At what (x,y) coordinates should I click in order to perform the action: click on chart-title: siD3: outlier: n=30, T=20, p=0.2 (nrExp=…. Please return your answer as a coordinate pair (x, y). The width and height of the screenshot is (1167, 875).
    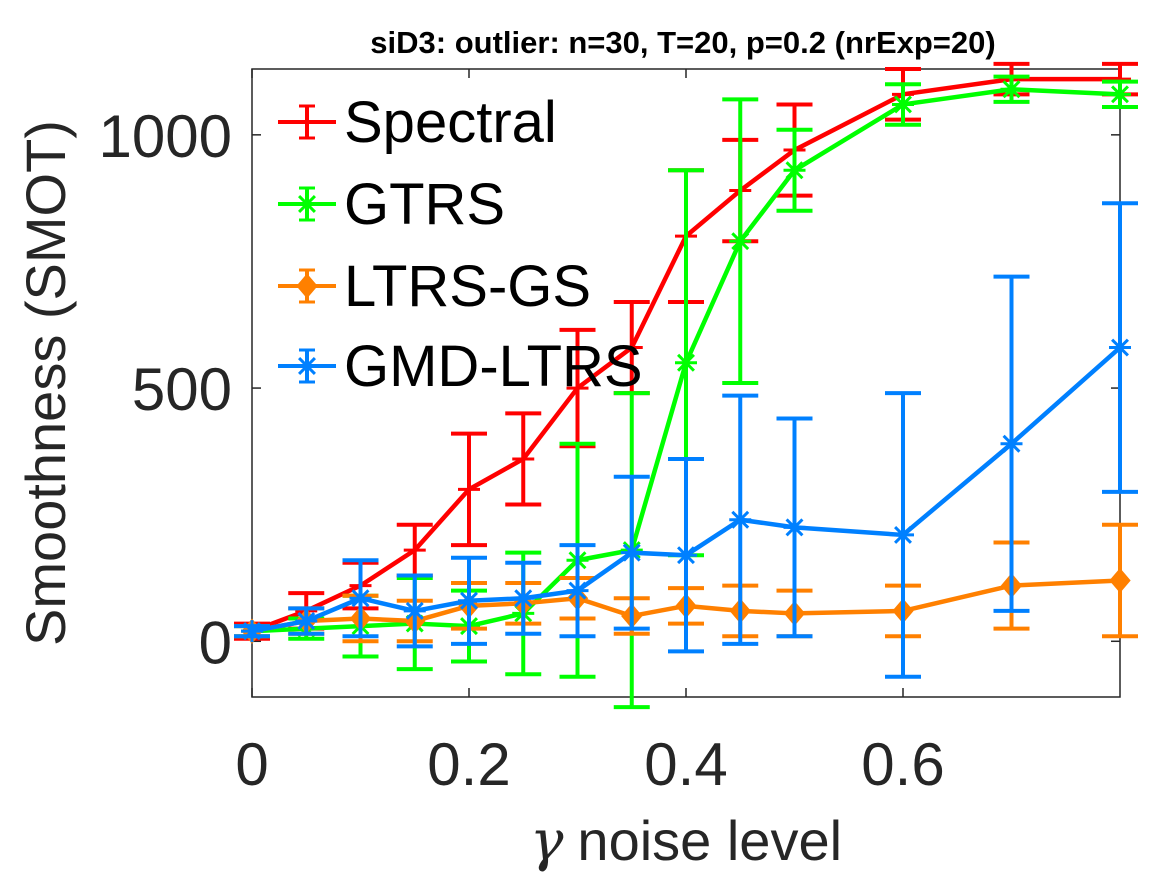
    Looking at the image, I should click on (682, 42).